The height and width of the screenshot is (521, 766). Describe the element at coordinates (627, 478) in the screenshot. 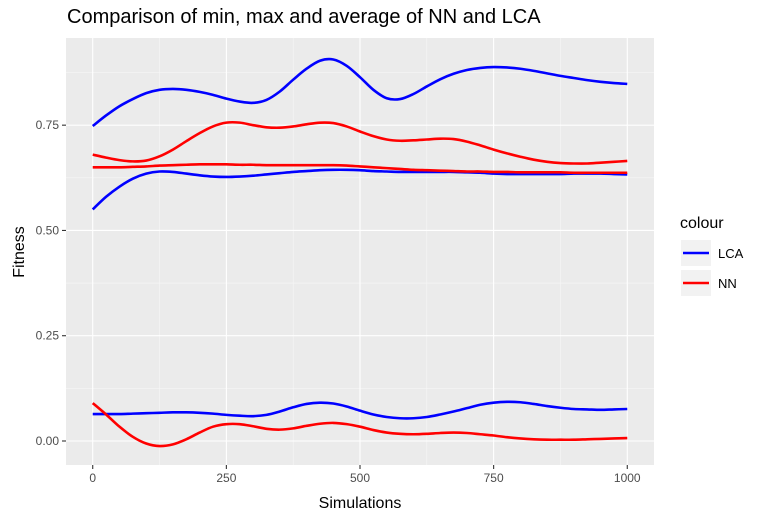

I see `x-tick-label: 1000` at that location.